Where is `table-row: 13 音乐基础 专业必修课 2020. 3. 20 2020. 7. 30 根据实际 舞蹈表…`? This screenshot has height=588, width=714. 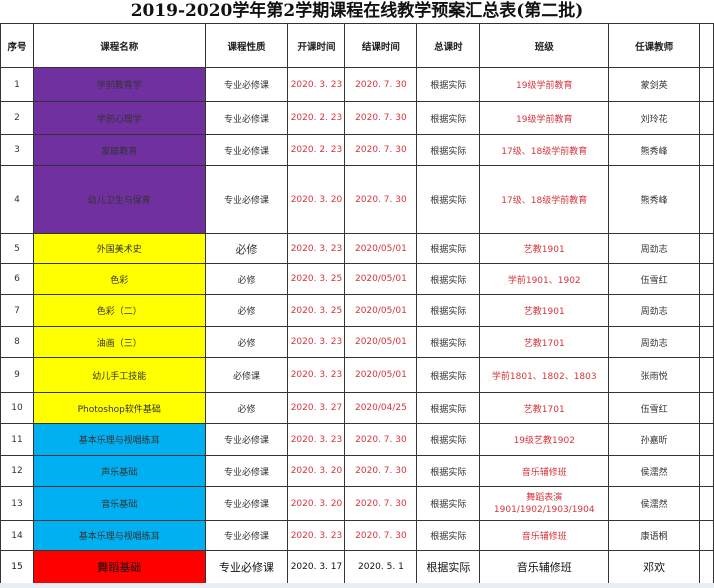
table-row: 13 音乐基础 专业必修课 2020. 3. 20 2020. 7. 30 根据实际 舞蹈表… is located at coordinates (357, 503).